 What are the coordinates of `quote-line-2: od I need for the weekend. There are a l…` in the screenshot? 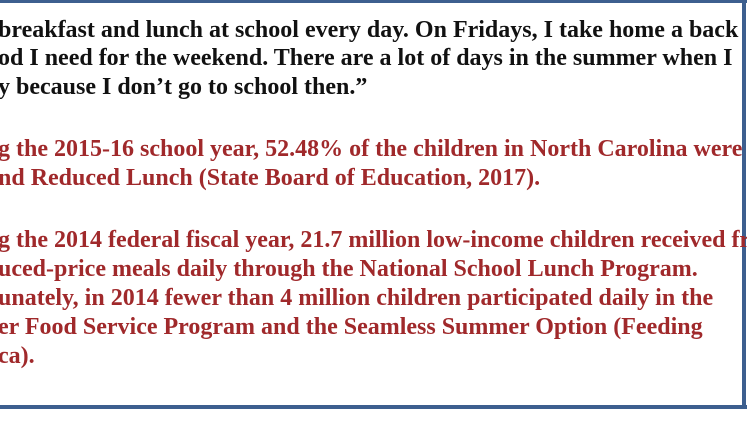 It's located at (366, 58).